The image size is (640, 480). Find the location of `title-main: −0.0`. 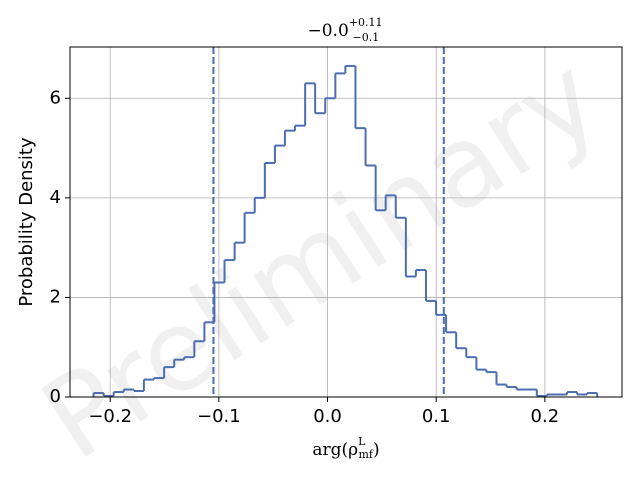

title-main: −0.0 is located at coordinates (328, 31).